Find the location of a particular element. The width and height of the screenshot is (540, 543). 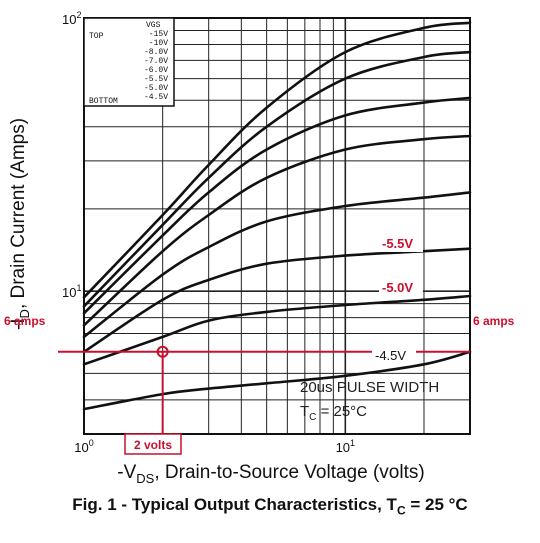

legend-entries: -15V-10V-8.0V-7.0V-6.0V-5.5V-5.0V-4.5V is located at coordinates (156, 66).